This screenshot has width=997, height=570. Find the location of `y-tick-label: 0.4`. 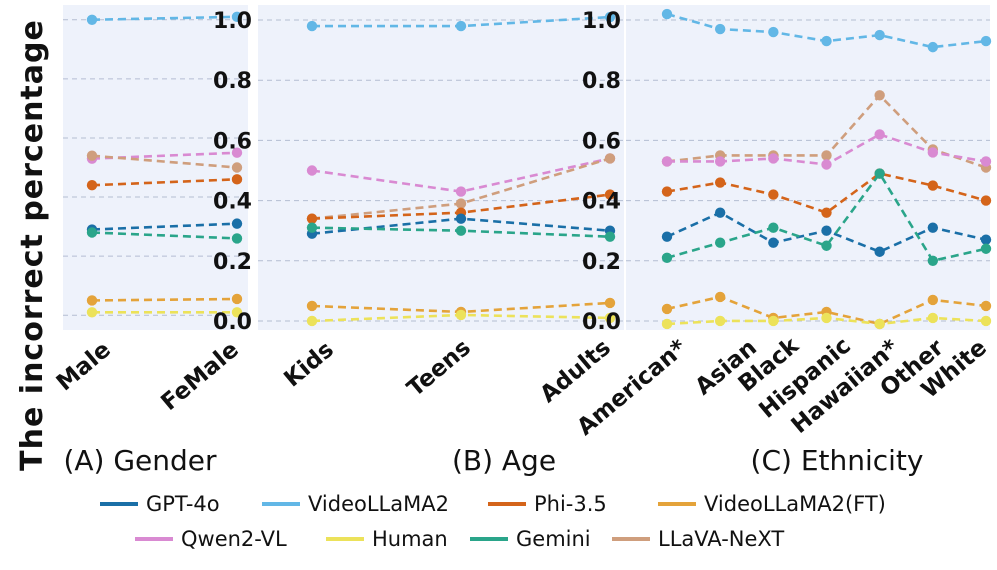

y-tick-label: 0.4 is located at coordinates (232, 202).